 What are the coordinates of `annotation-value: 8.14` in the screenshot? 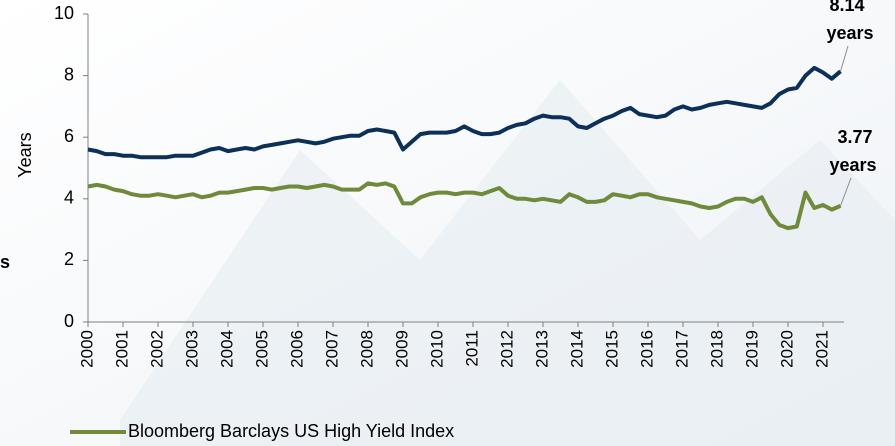 It's located at (846, 7).